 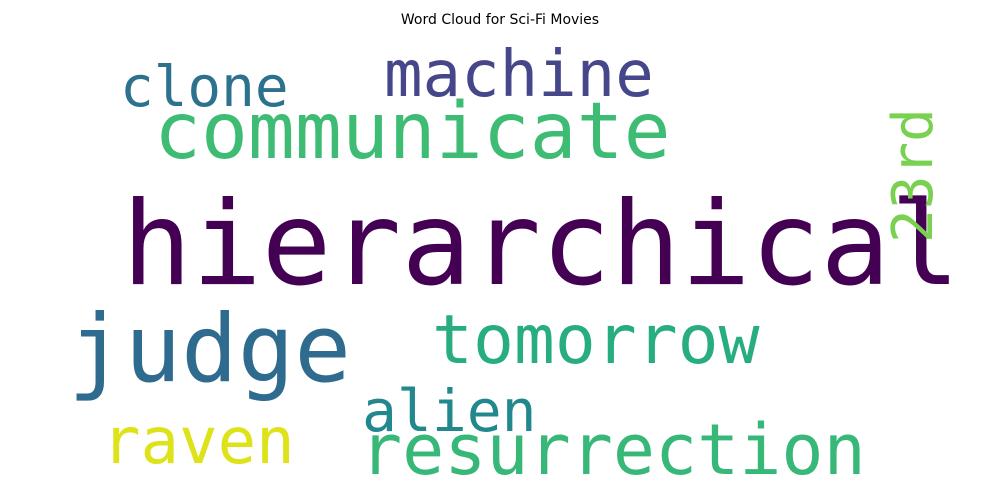 I want to click on word-tomorrow: tomorrow, so click(x=596, y=340).